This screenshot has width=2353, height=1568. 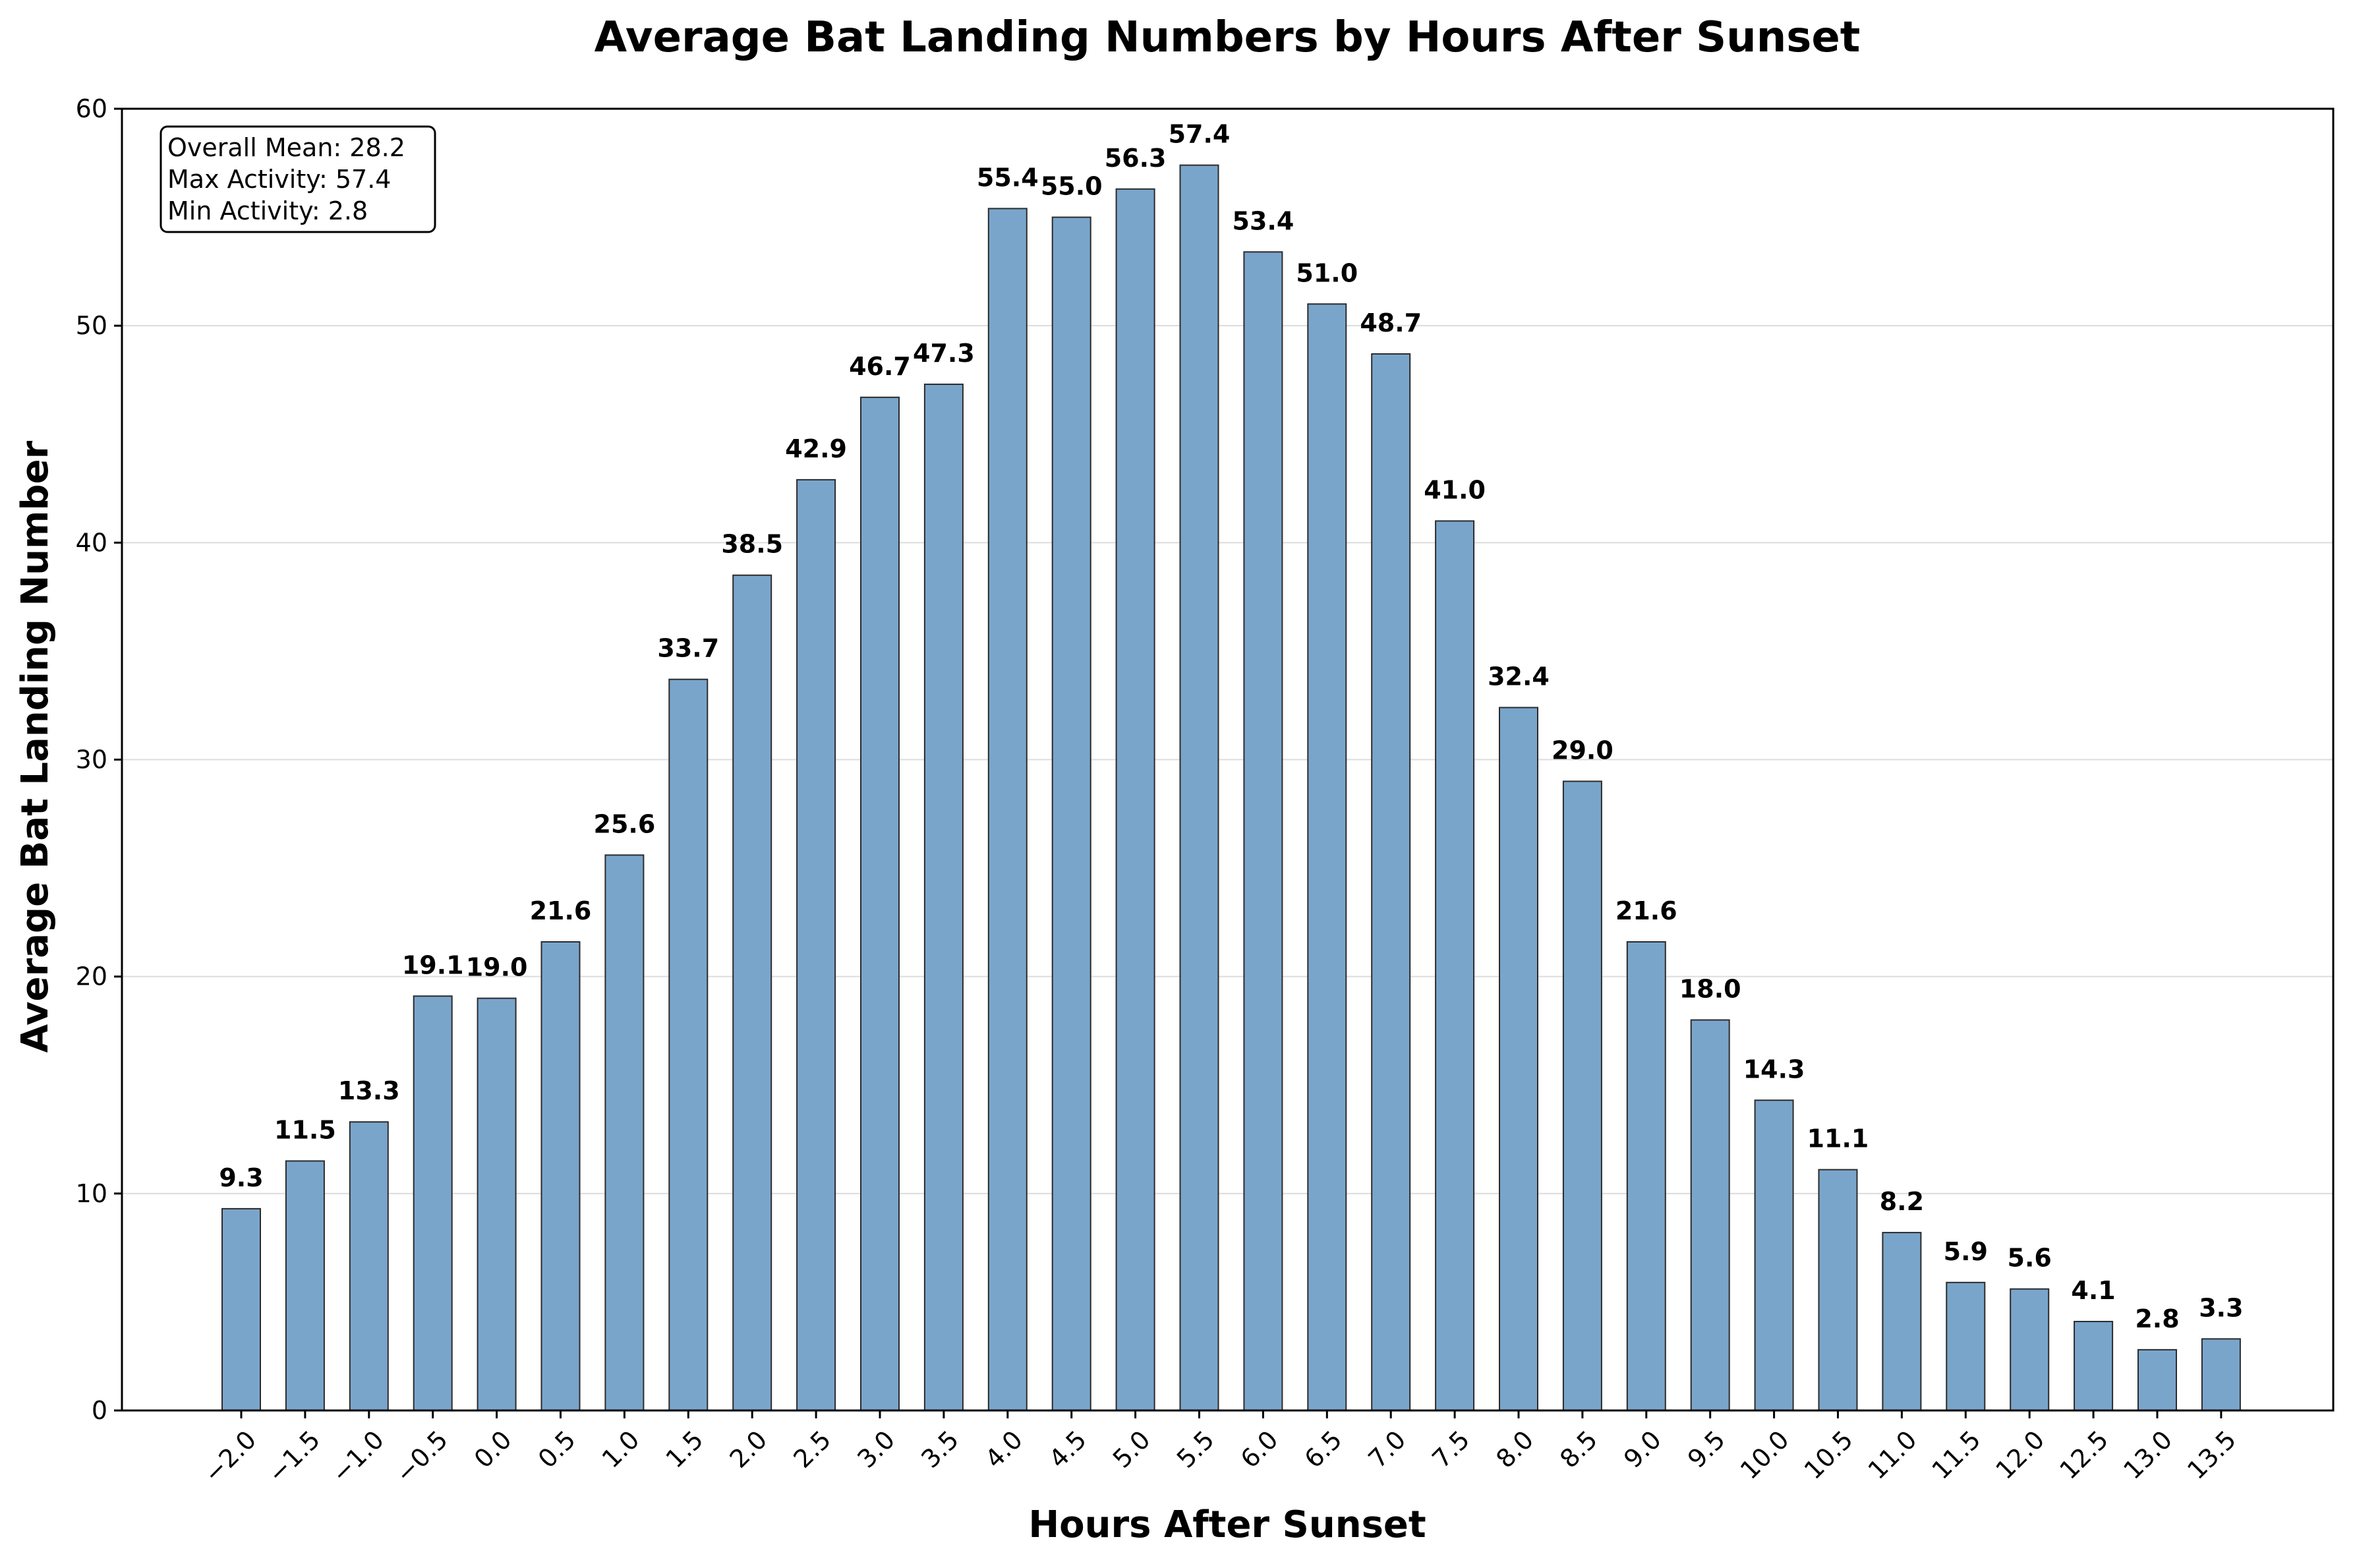 What do you see at coordinates (1131, 1450) in the screenshot?
I see `x-tick-label: 5.0` at bounding box center [1131, 1450].